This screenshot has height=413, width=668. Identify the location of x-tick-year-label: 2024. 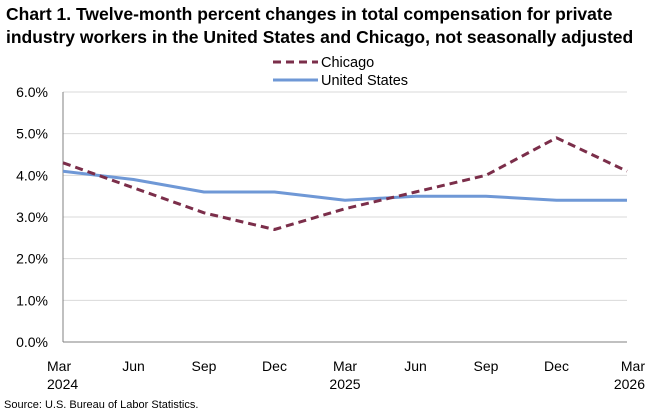
(62, 384).